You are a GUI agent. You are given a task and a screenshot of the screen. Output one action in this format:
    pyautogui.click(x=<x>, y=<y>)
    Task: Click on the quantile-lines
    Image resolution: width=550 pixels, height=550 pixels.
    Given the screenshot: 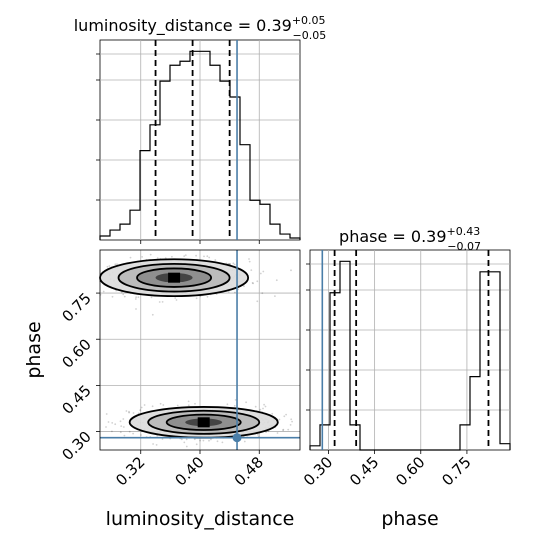 What is the action you would take?
    pyautogui.click(x=411, y=350)
    